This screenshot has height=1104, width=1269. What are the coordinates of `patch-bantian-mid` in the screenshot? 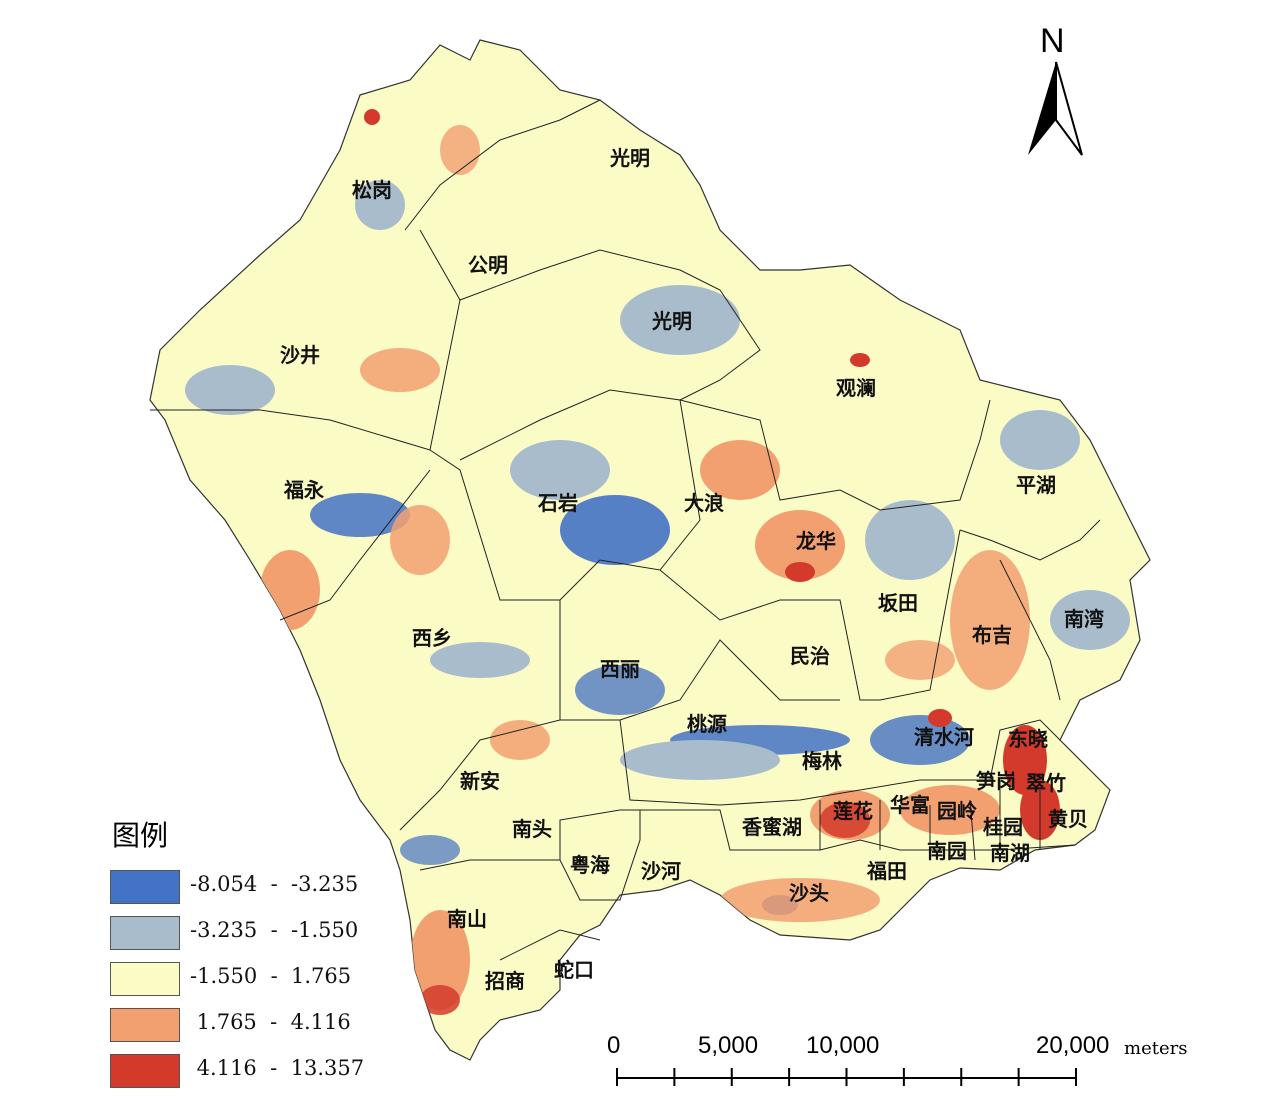 It's located at (910, 540).